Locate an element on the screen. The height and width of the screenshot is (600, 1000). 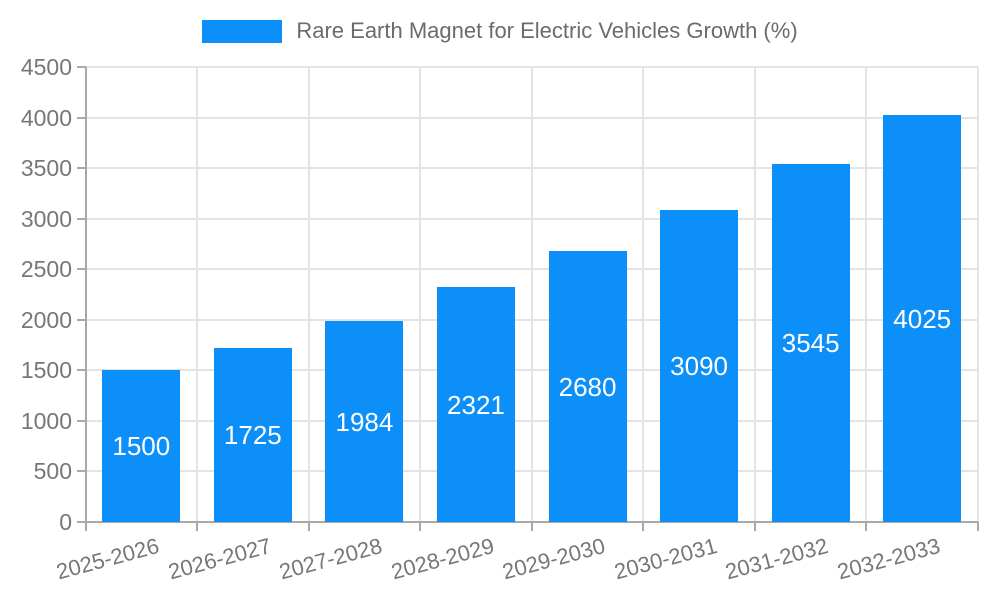
y-tick-label: 1000 is located at coordinates (46, 420).